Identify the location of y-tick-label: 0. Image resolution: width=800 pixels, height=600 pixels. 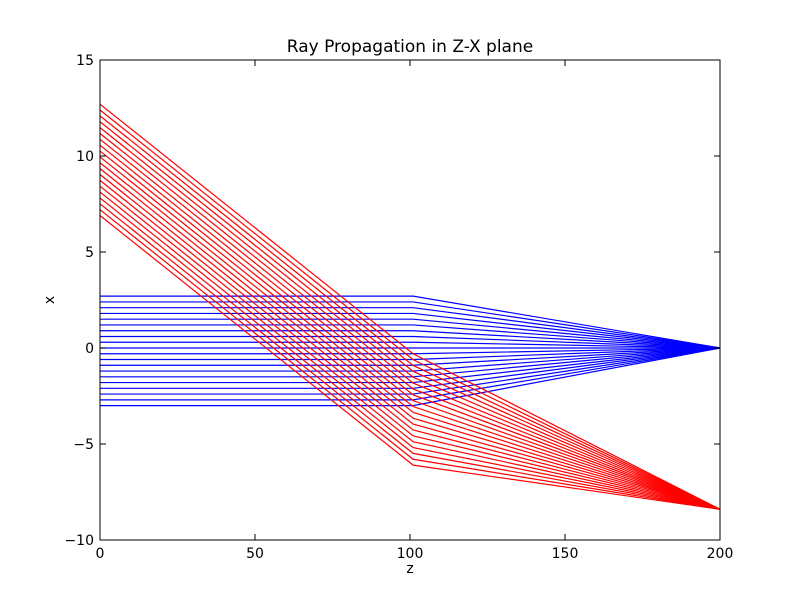
(89, 349).